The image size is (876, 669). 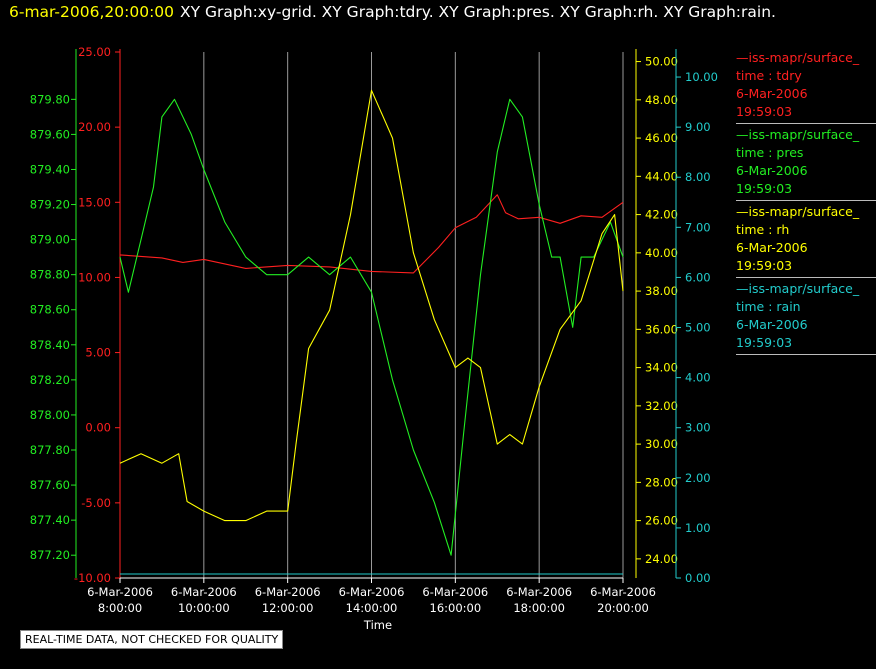 What do you see at coordinates (661, 444) in the screenshot?
I see `rh-tick-label: 30.00` at bounding box center [661, 444].